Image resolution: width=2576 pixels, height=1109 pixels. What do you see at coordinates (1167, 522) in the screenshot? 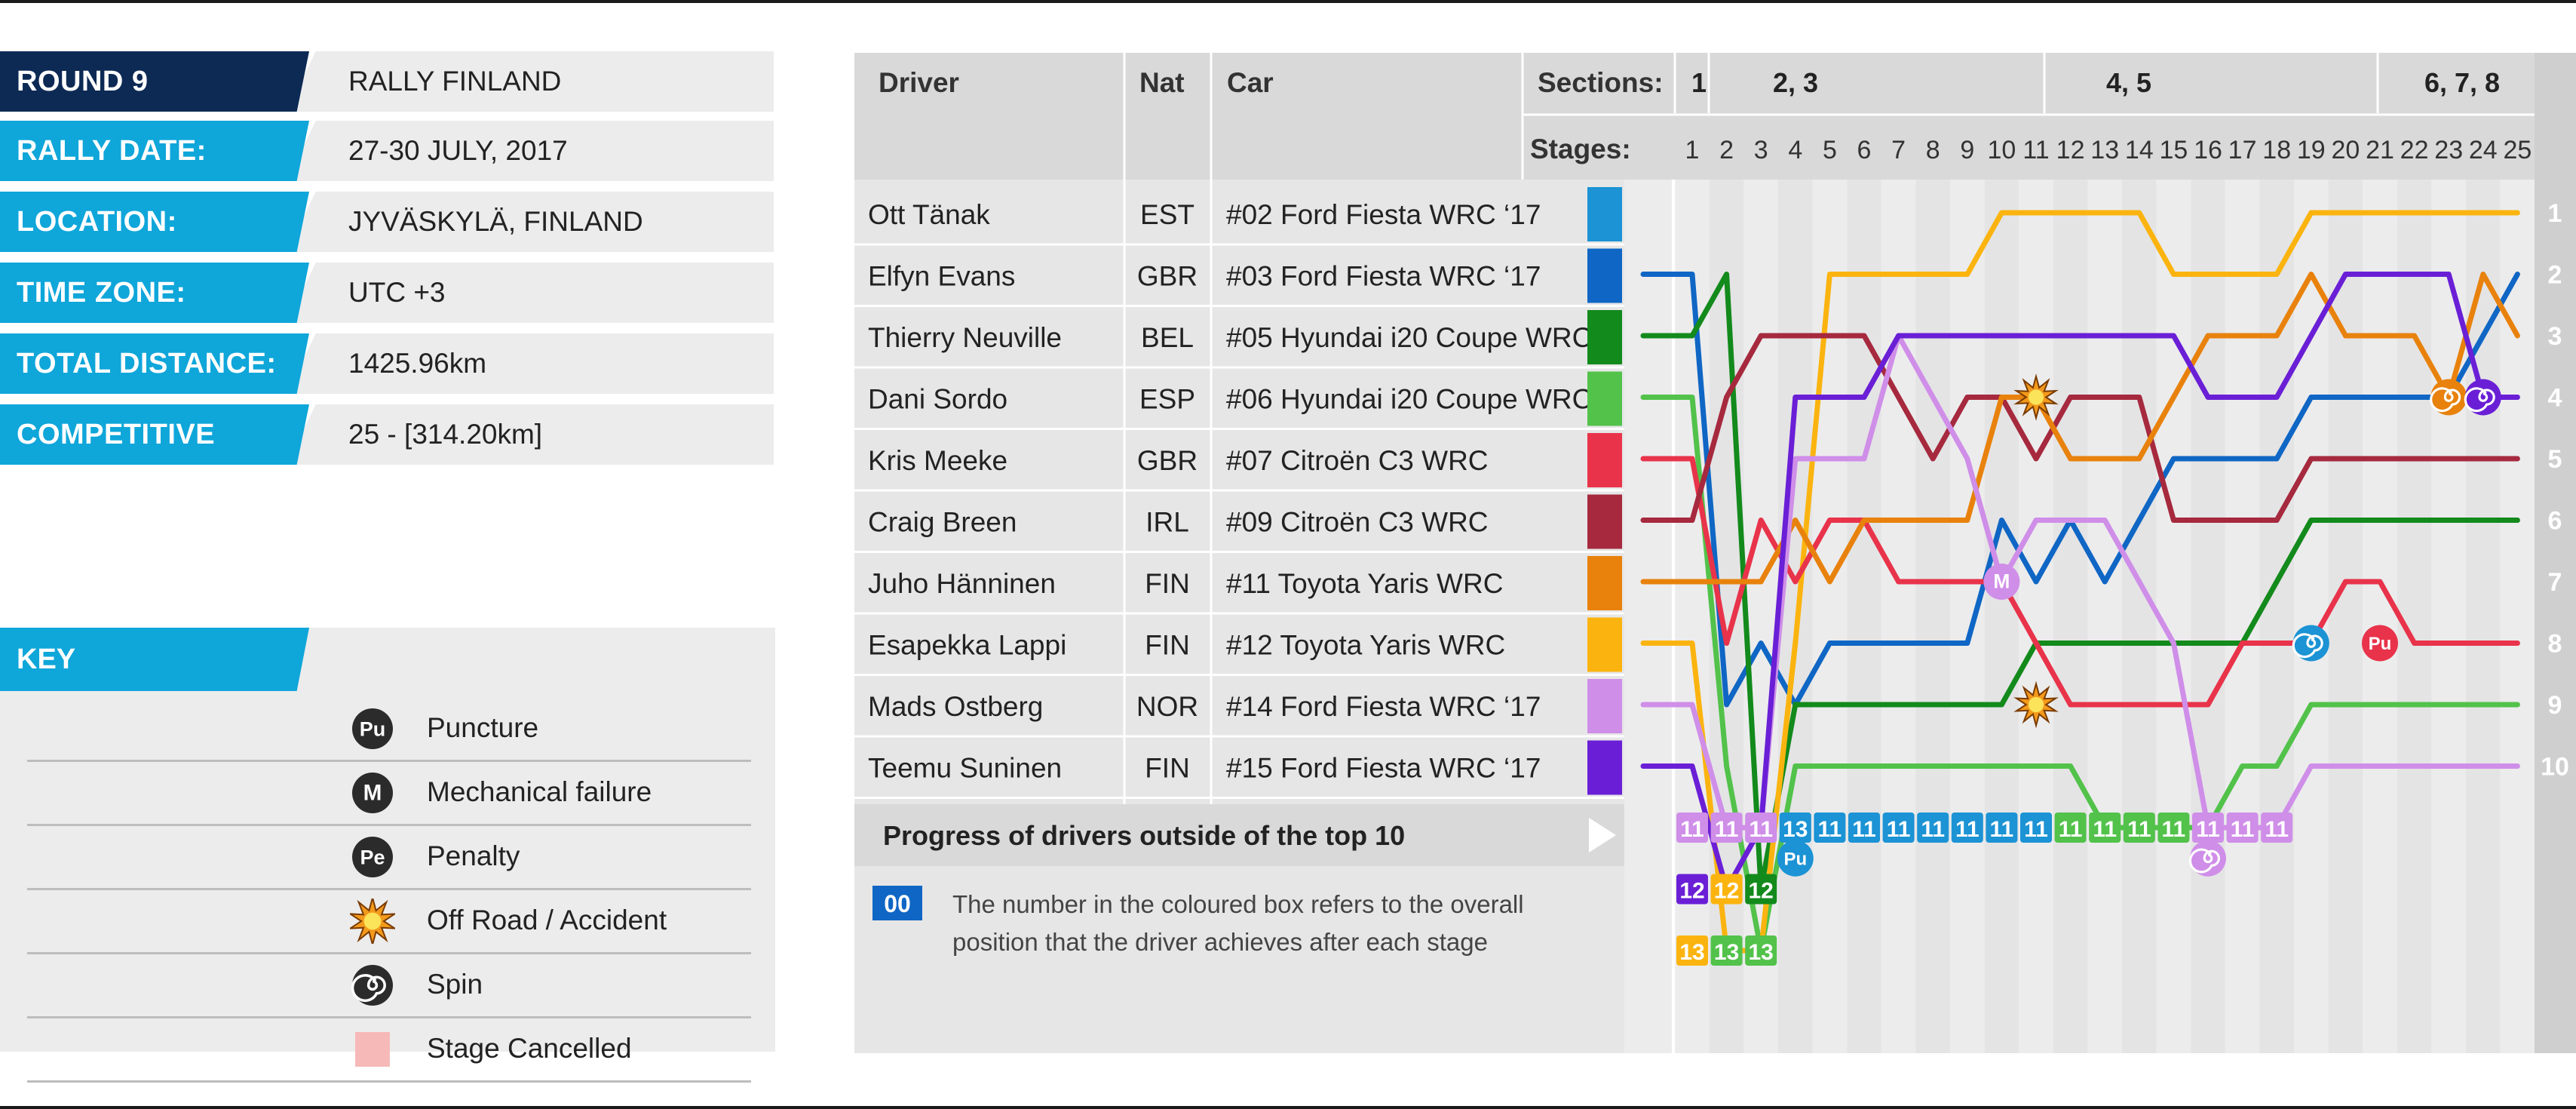
I see `driver-nat: IRL` at bounding box center [1167, 522].